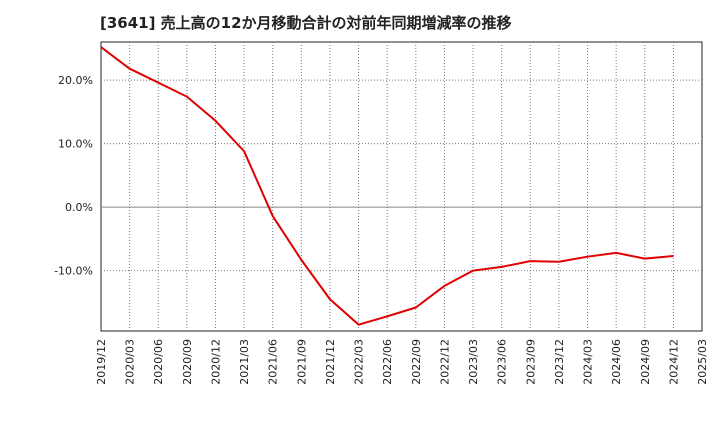  I want to click on x-tick-label: 2023/09, so click(530, 362).